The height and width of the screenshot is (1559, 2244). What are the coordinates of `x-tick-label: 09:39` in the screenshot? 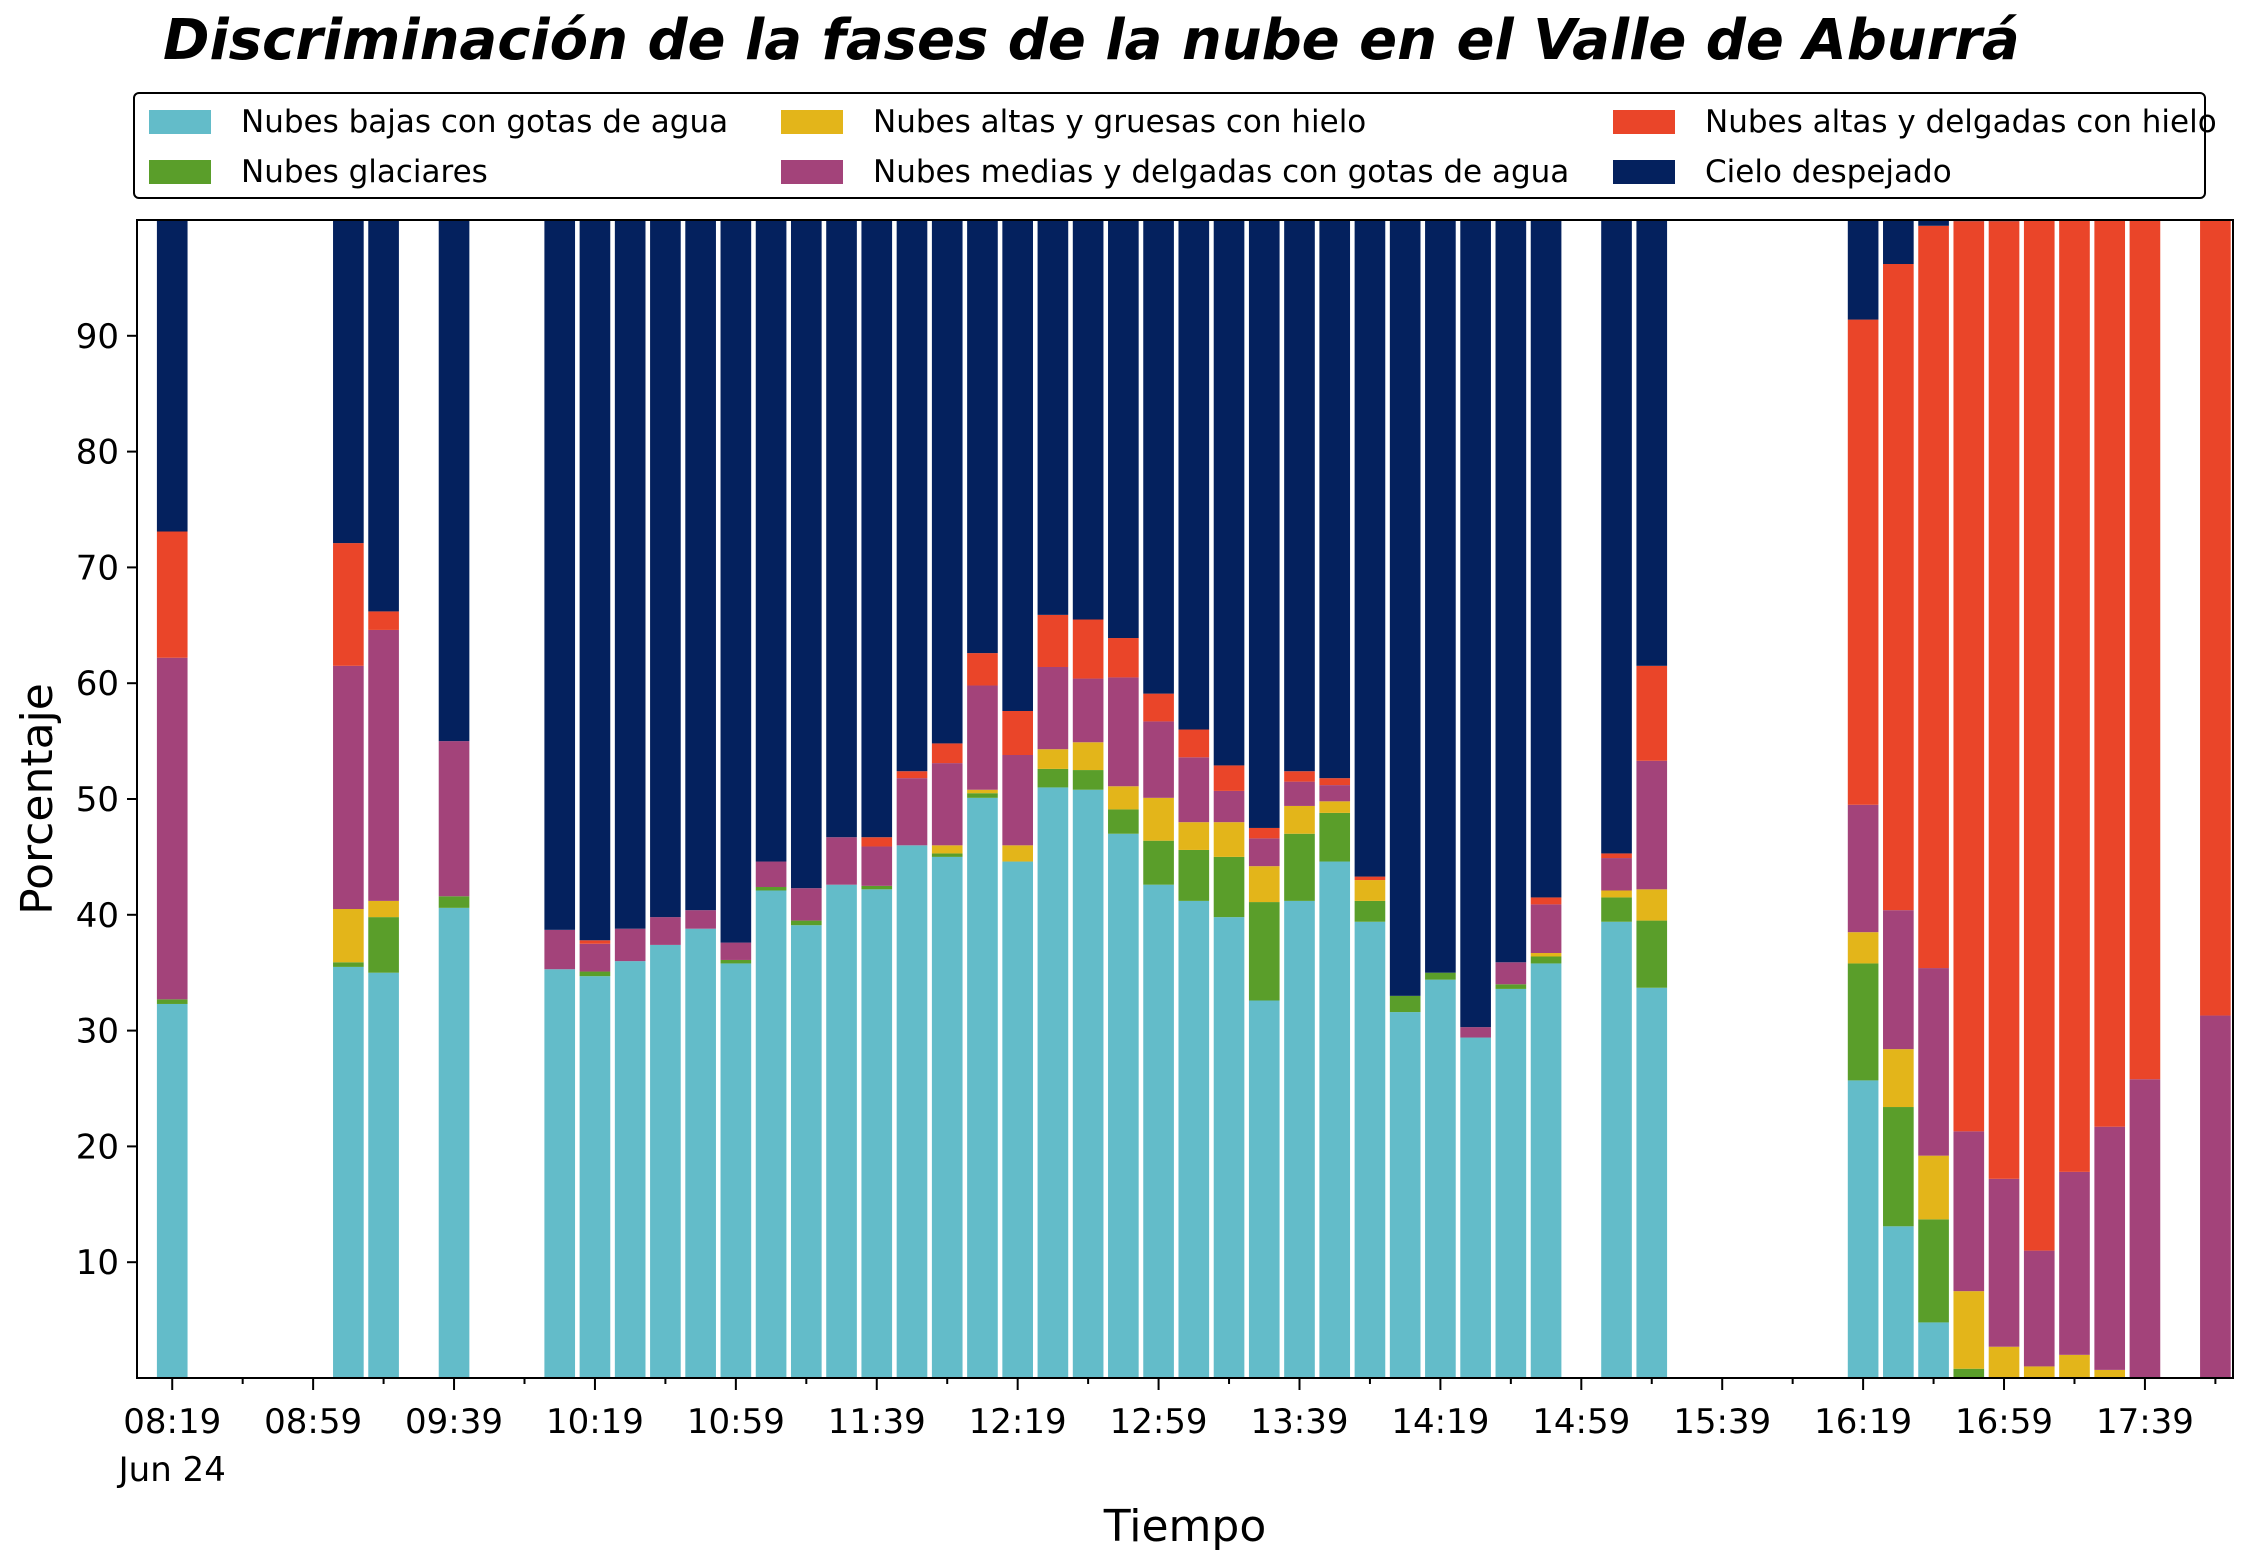 It's located at (454, 1422).